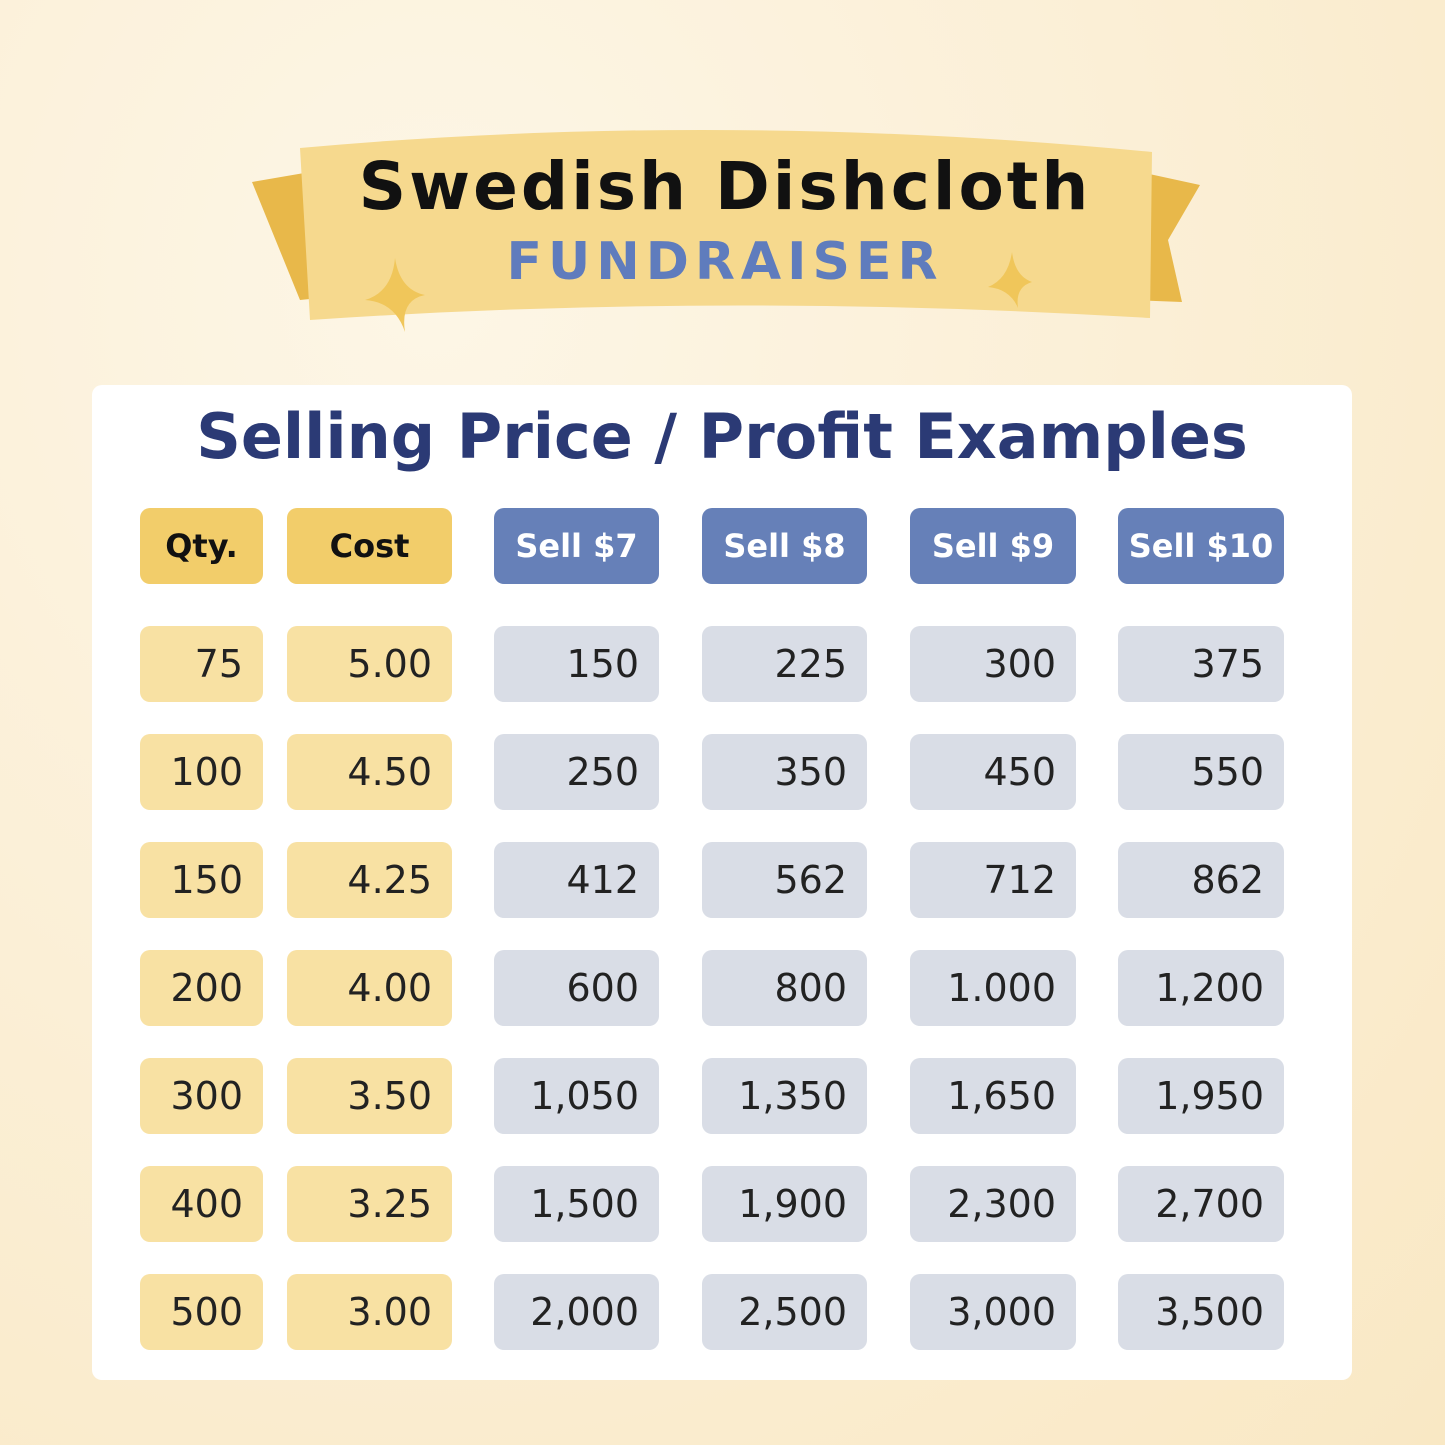 This screenshot has width=1445, height=1445. I want to click on table-cell: 3,000, so click(993, 1312).